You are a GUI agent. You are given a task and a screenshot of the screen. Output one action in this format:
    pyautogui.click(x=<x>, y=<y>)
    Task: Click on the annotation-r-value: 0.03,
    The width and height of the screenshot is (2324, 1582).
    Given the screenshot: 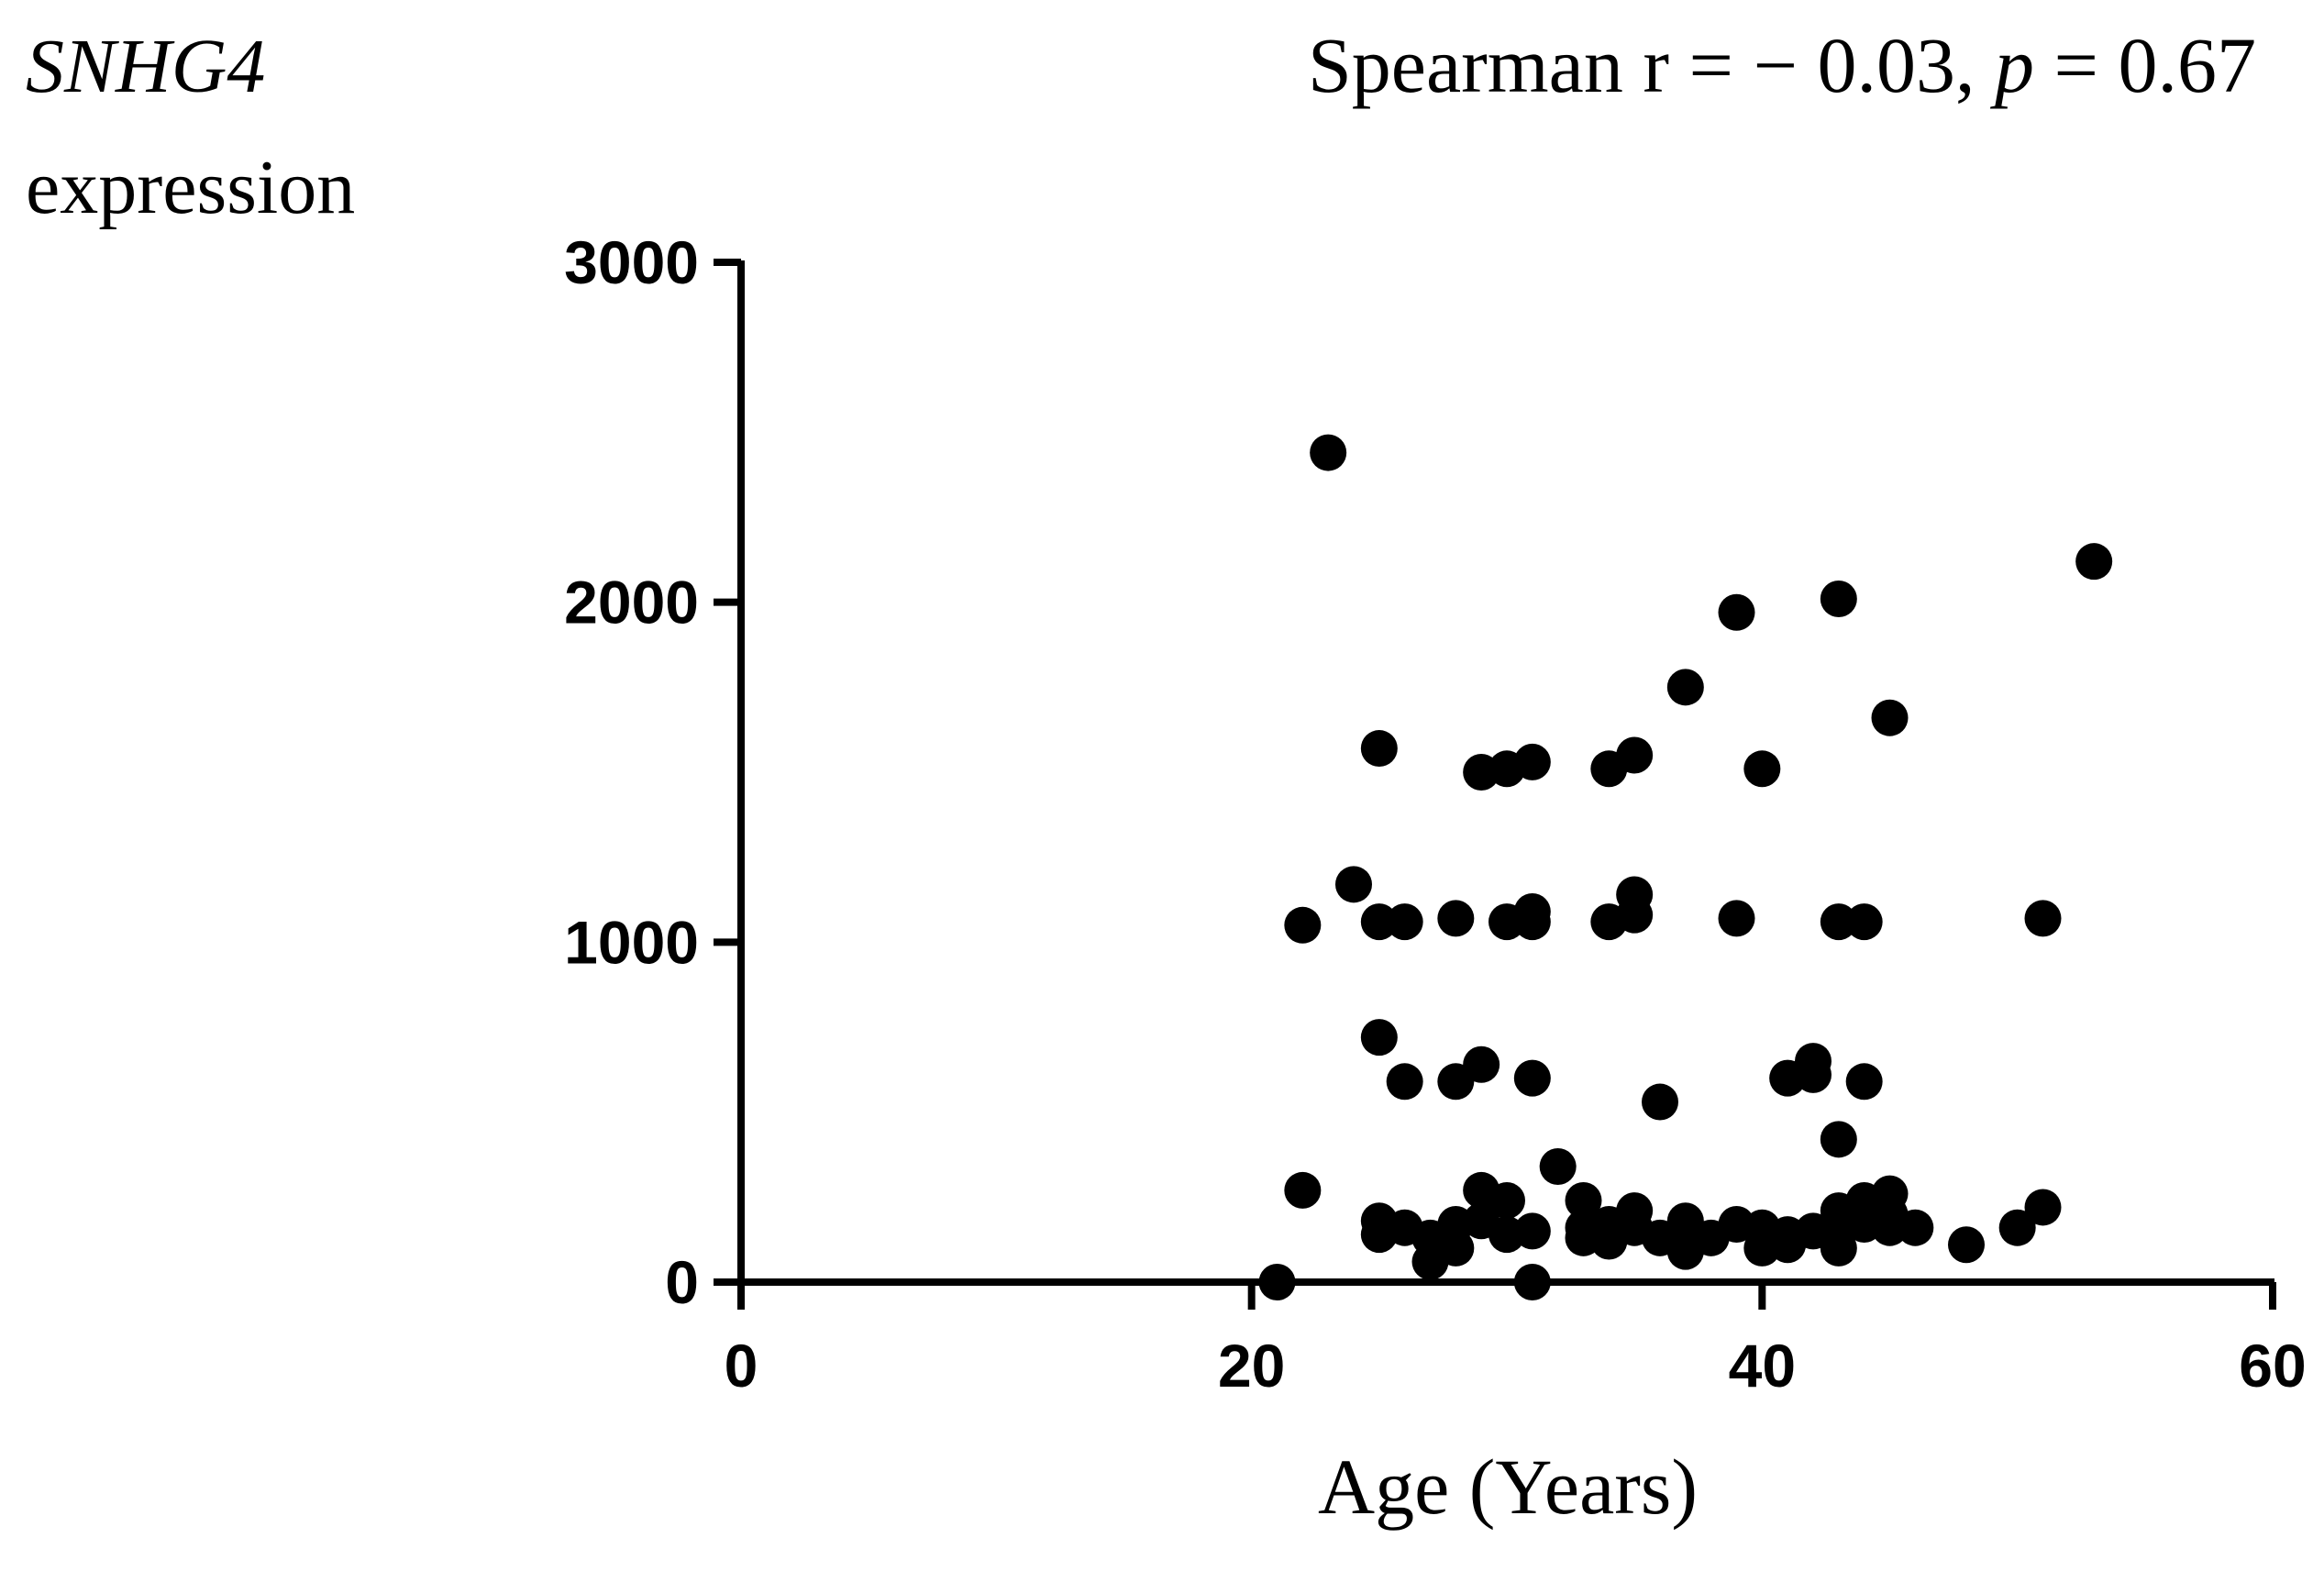 What is the action you would take?
    pyautogui.click(x=1896, y=65)
    